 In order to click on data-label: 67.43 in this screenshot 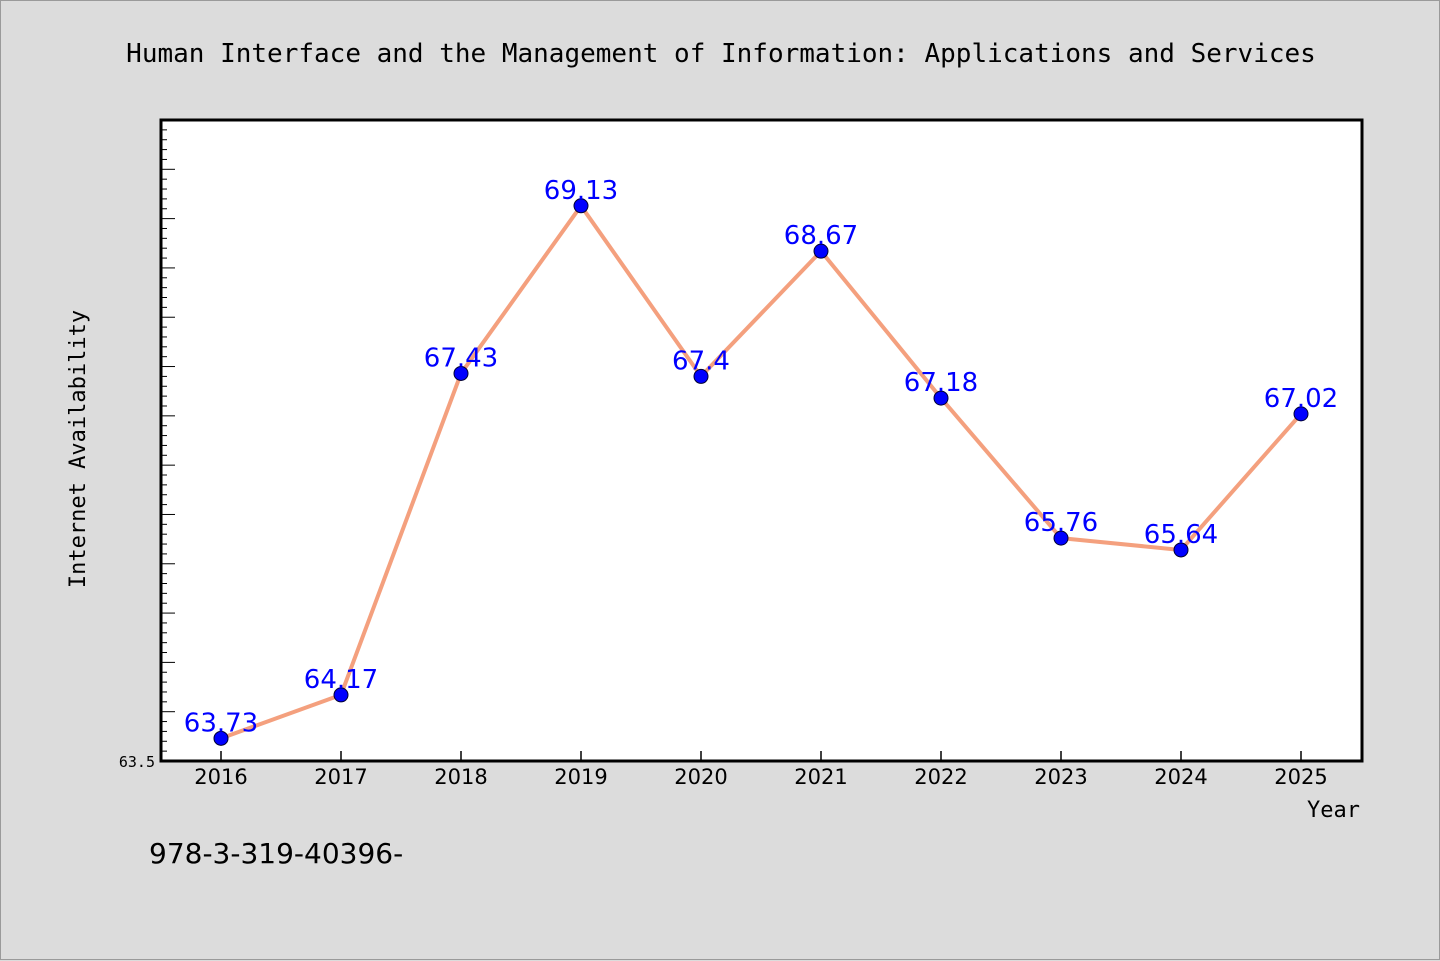, I will do `click(461, 358)`.